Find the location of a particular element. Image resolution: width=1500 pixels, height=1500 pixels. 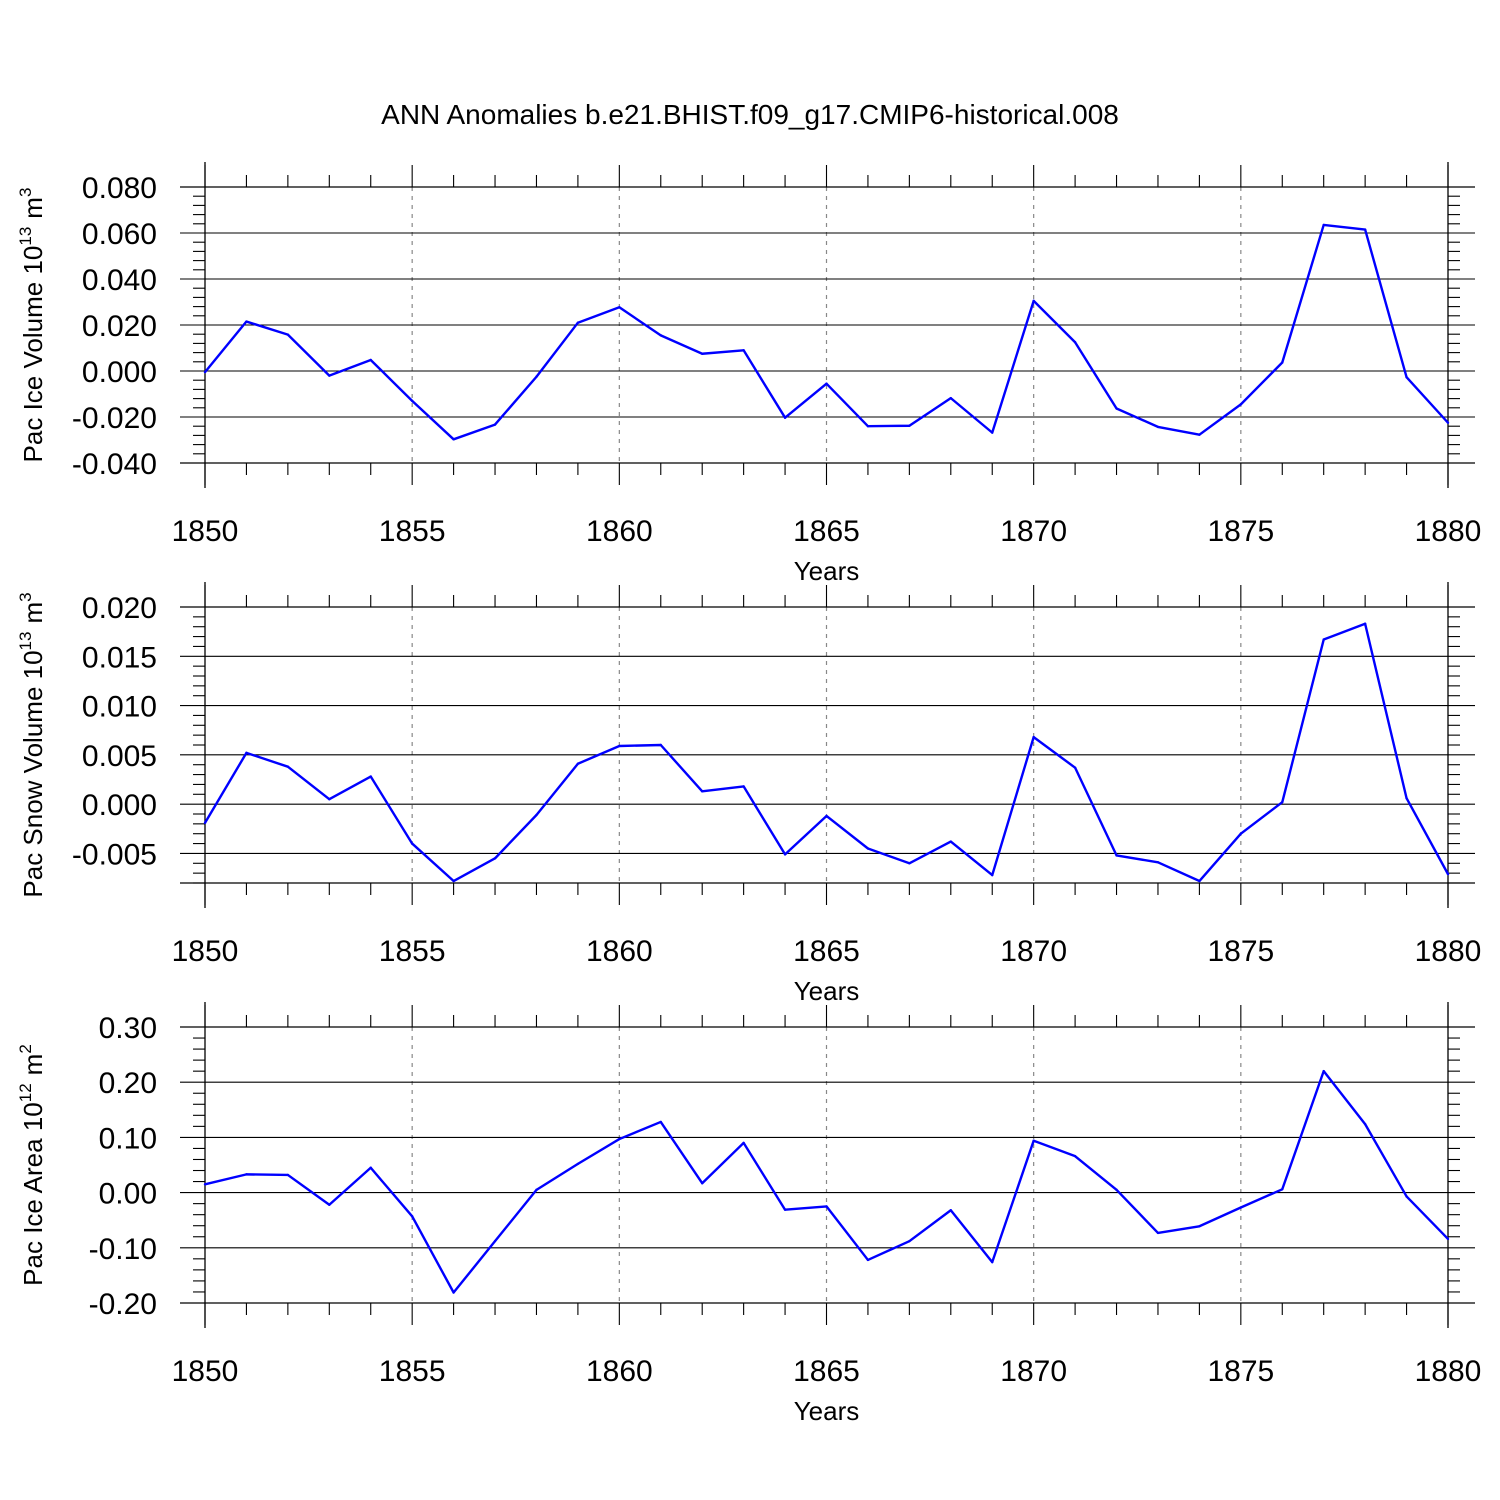

pac-ice-area-ylabel-exp: 12 is located at coordinates (25, 1092).